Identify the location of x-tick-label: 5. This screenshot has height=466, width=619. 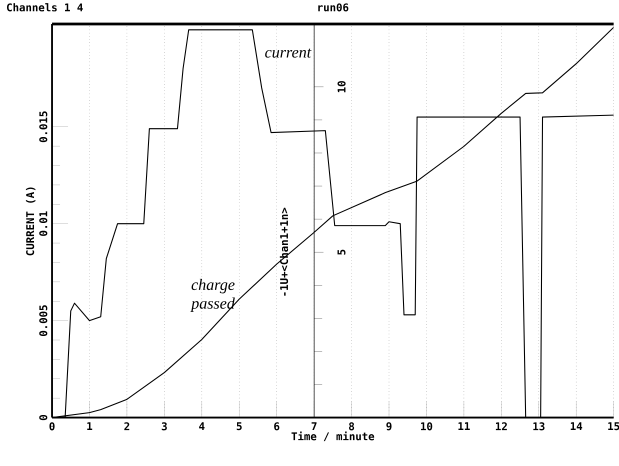
(239, 426).